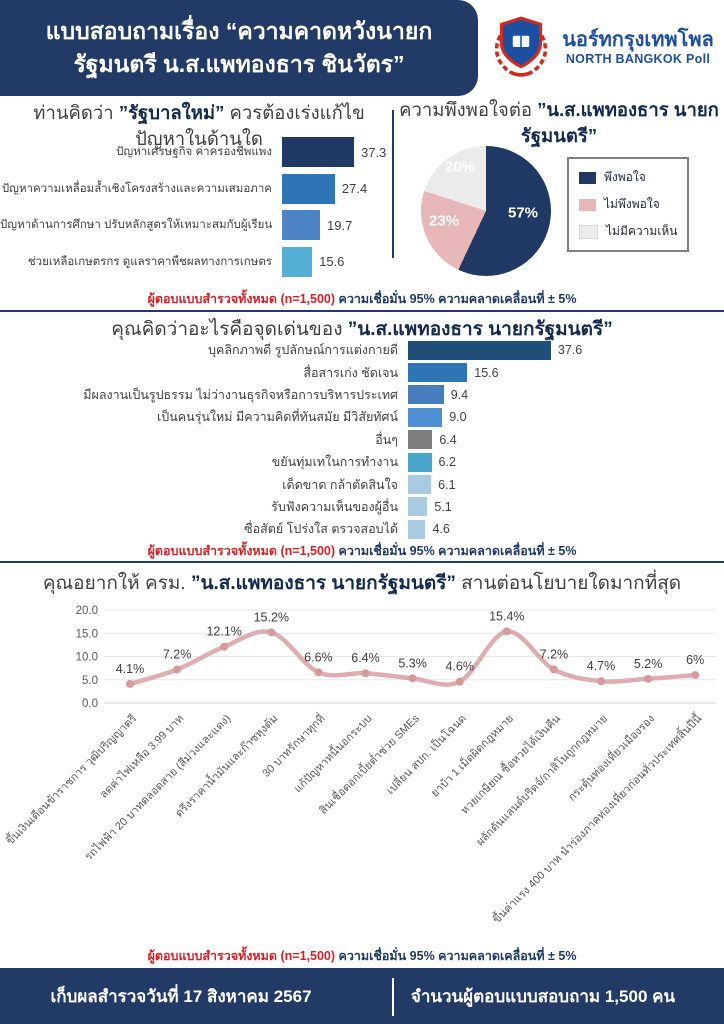 Image resolution: width=724 pixels, height=1024 pixels. I want to click on legend-label: ไม่พึงพอใจ, so click(632, 204).